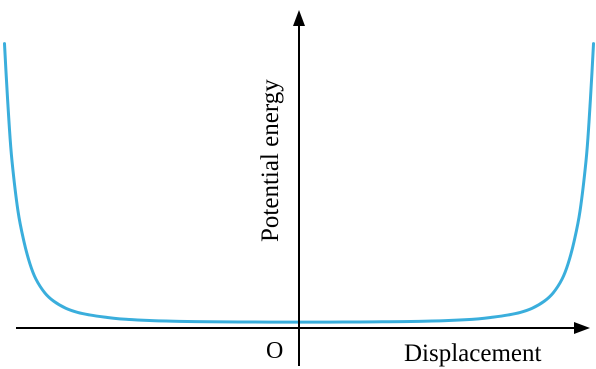  I want to click on x-axis-arrowhead, so click(582, 328).